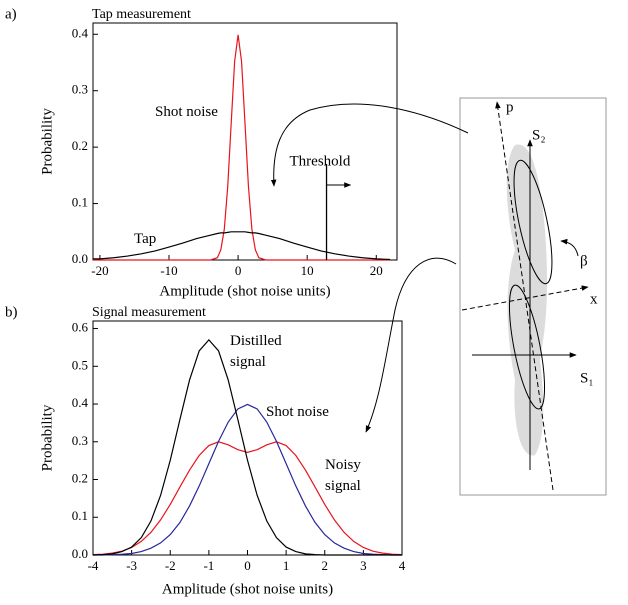 This screenshot has height=605, width=628. I want to click on x-tick-label: 4, so click(402, 565).